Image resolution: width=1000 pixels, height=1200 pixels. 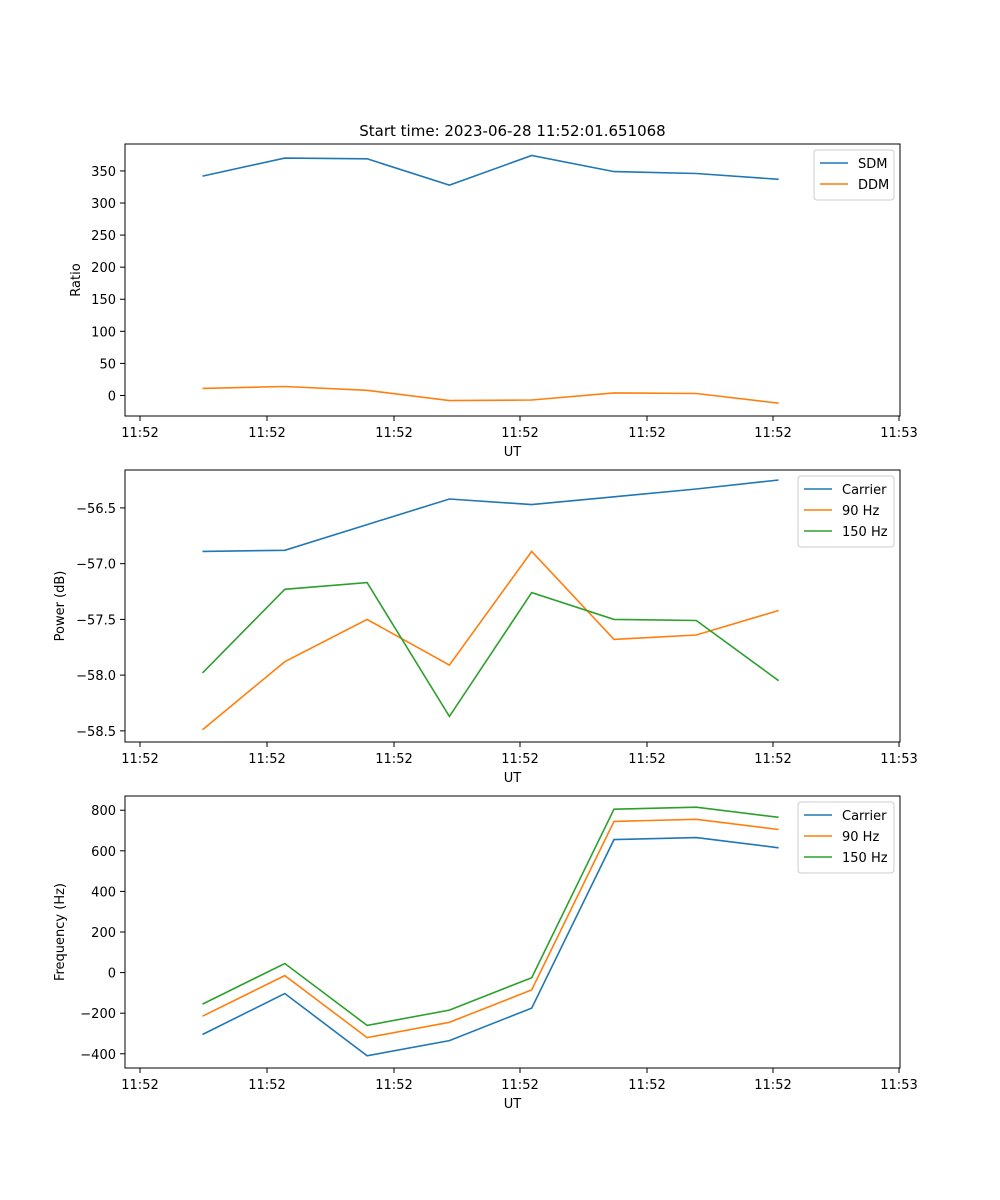 I want to click on chart-title: Start time: 2023-06-28 11:52:01.651068, so click(x=512, y=131).